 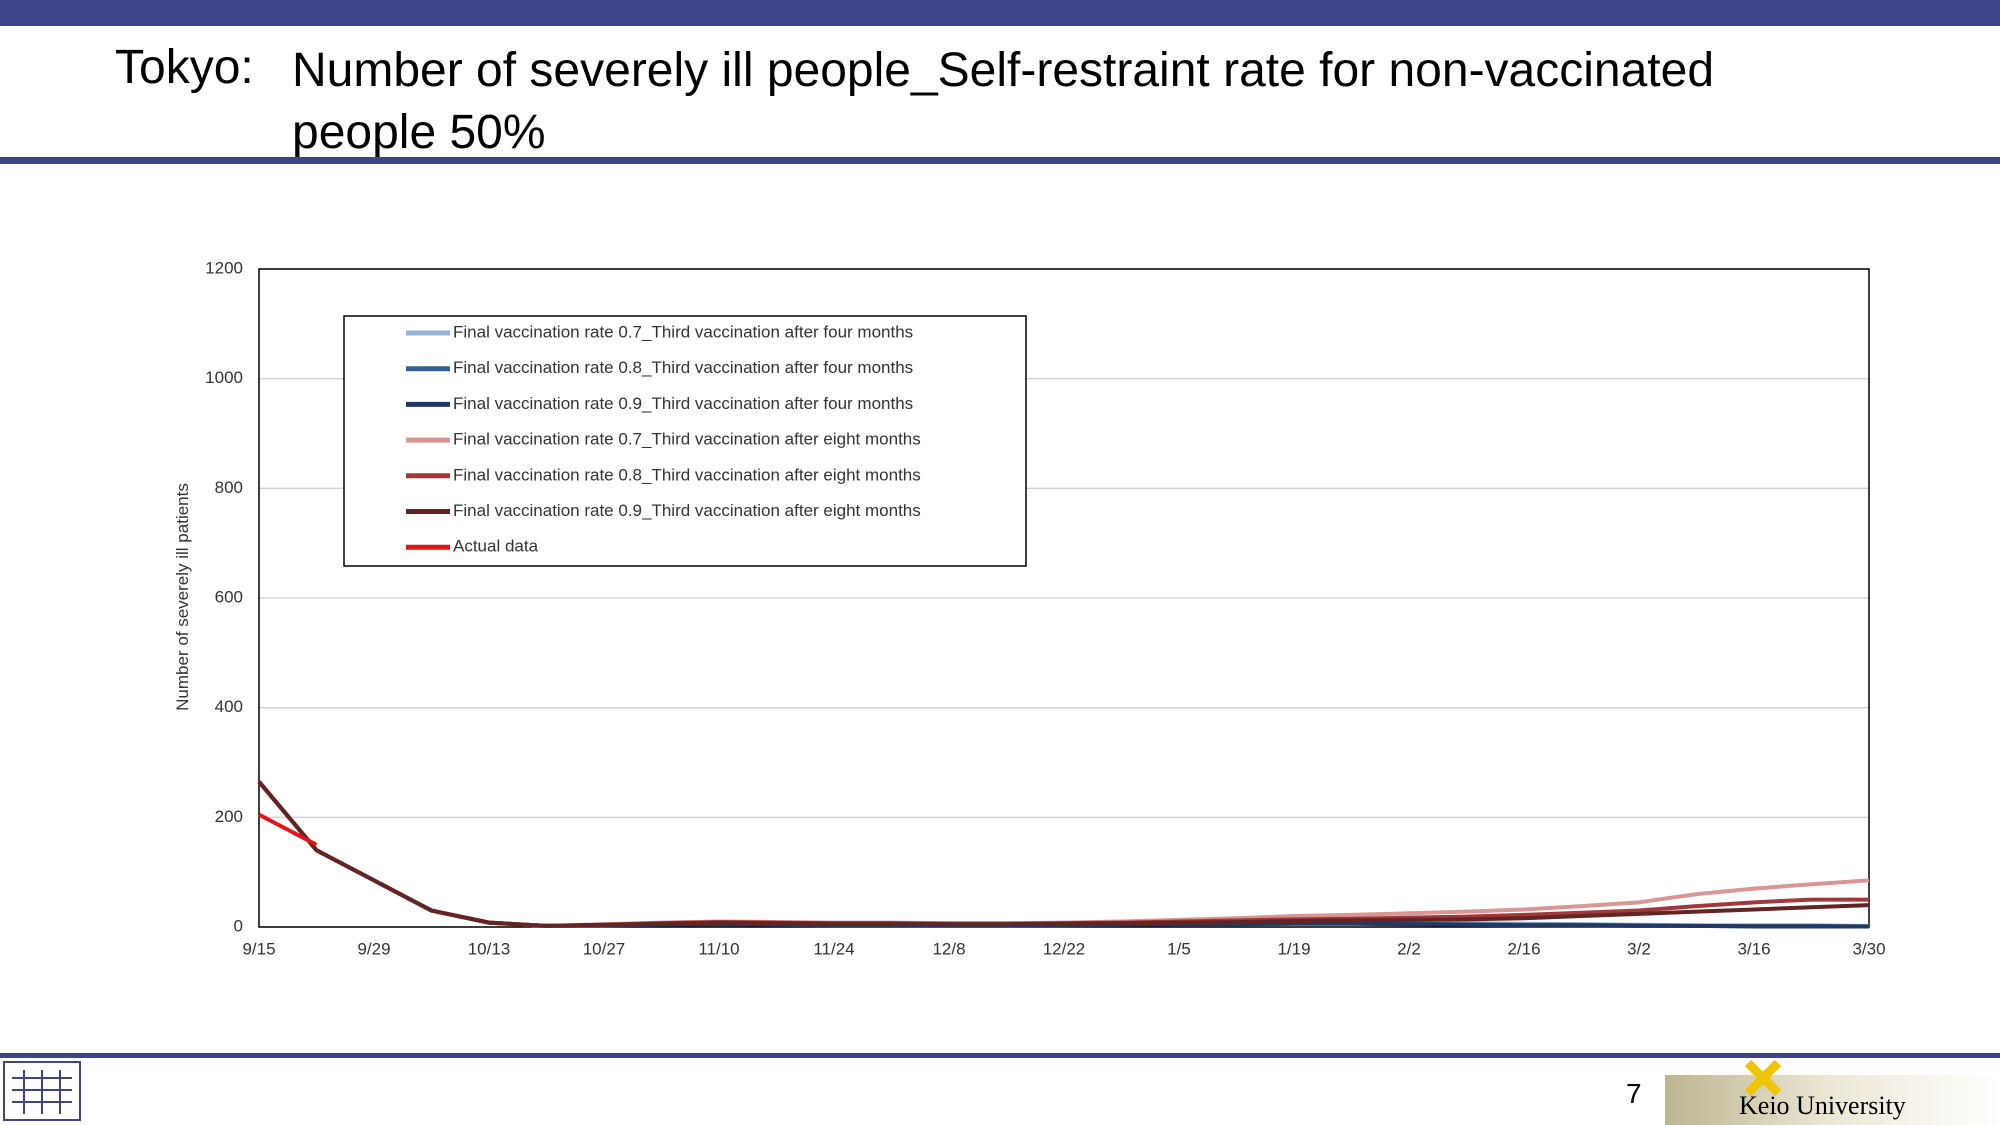 I want to click on y-axis-title: Number of severely ill patients, so click(x=182, y=597).